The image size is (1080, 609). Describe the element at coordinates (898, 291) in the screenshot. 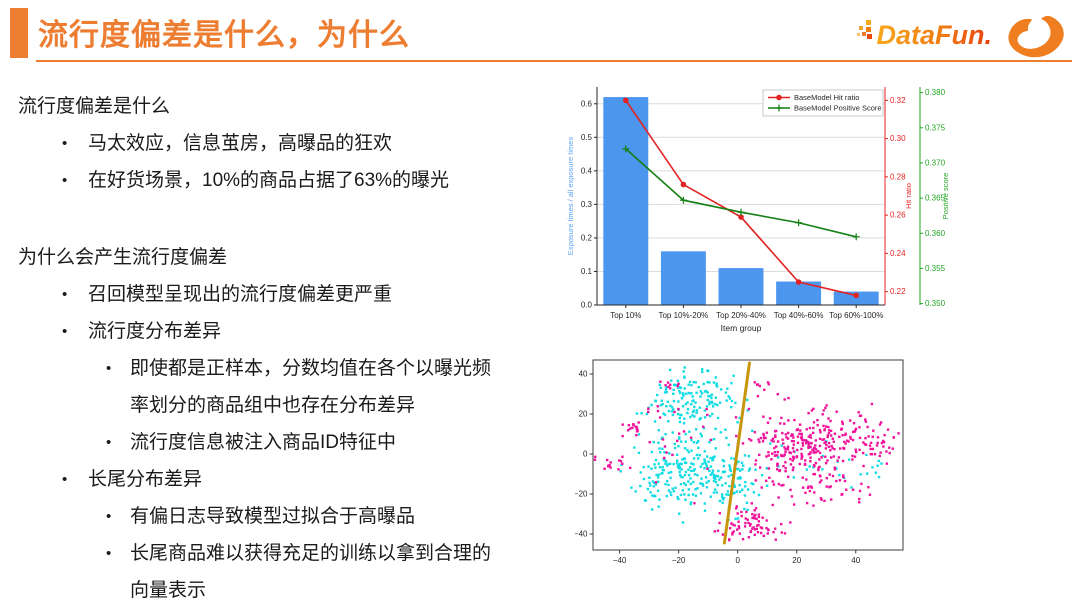

I see `svg-text: 0.22` at that location.